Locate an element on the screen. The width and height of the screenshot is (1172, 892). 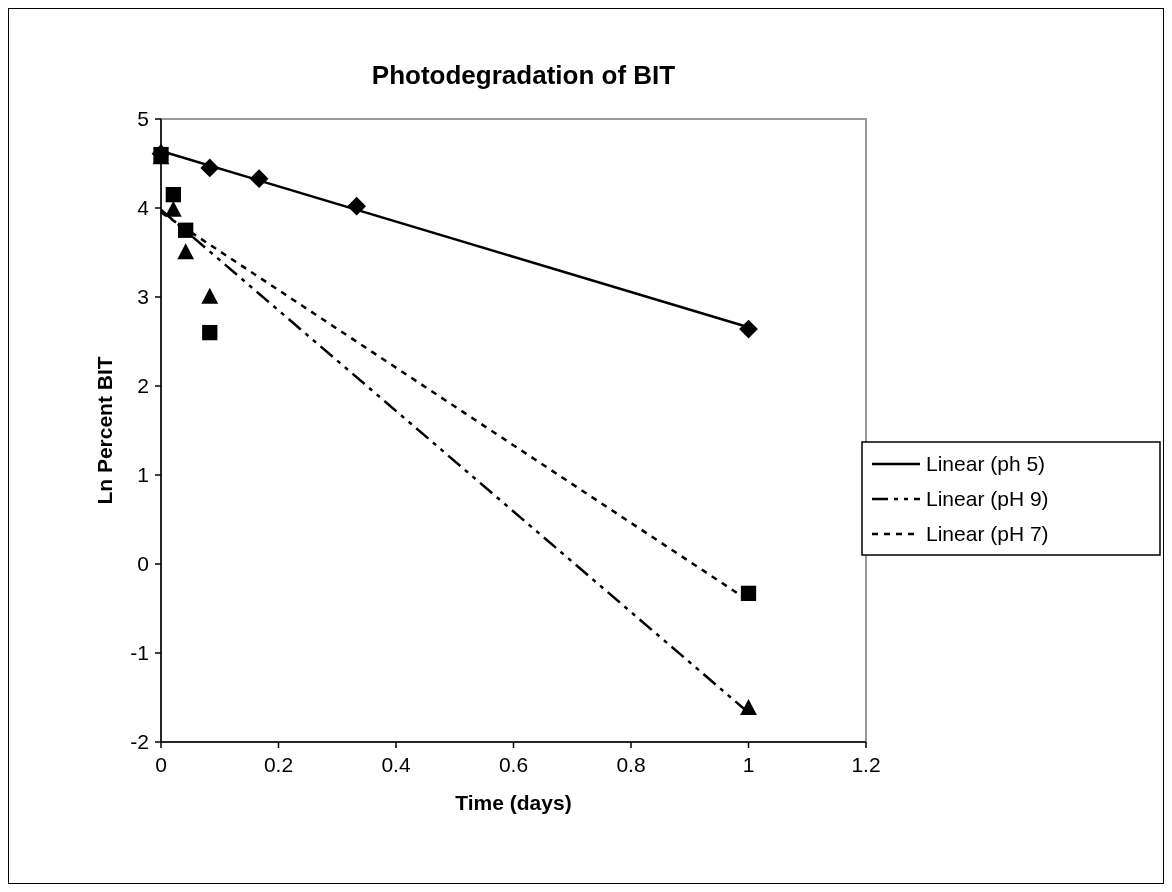
x-tick-label: 0.8 is located at coordinates (631, 764).